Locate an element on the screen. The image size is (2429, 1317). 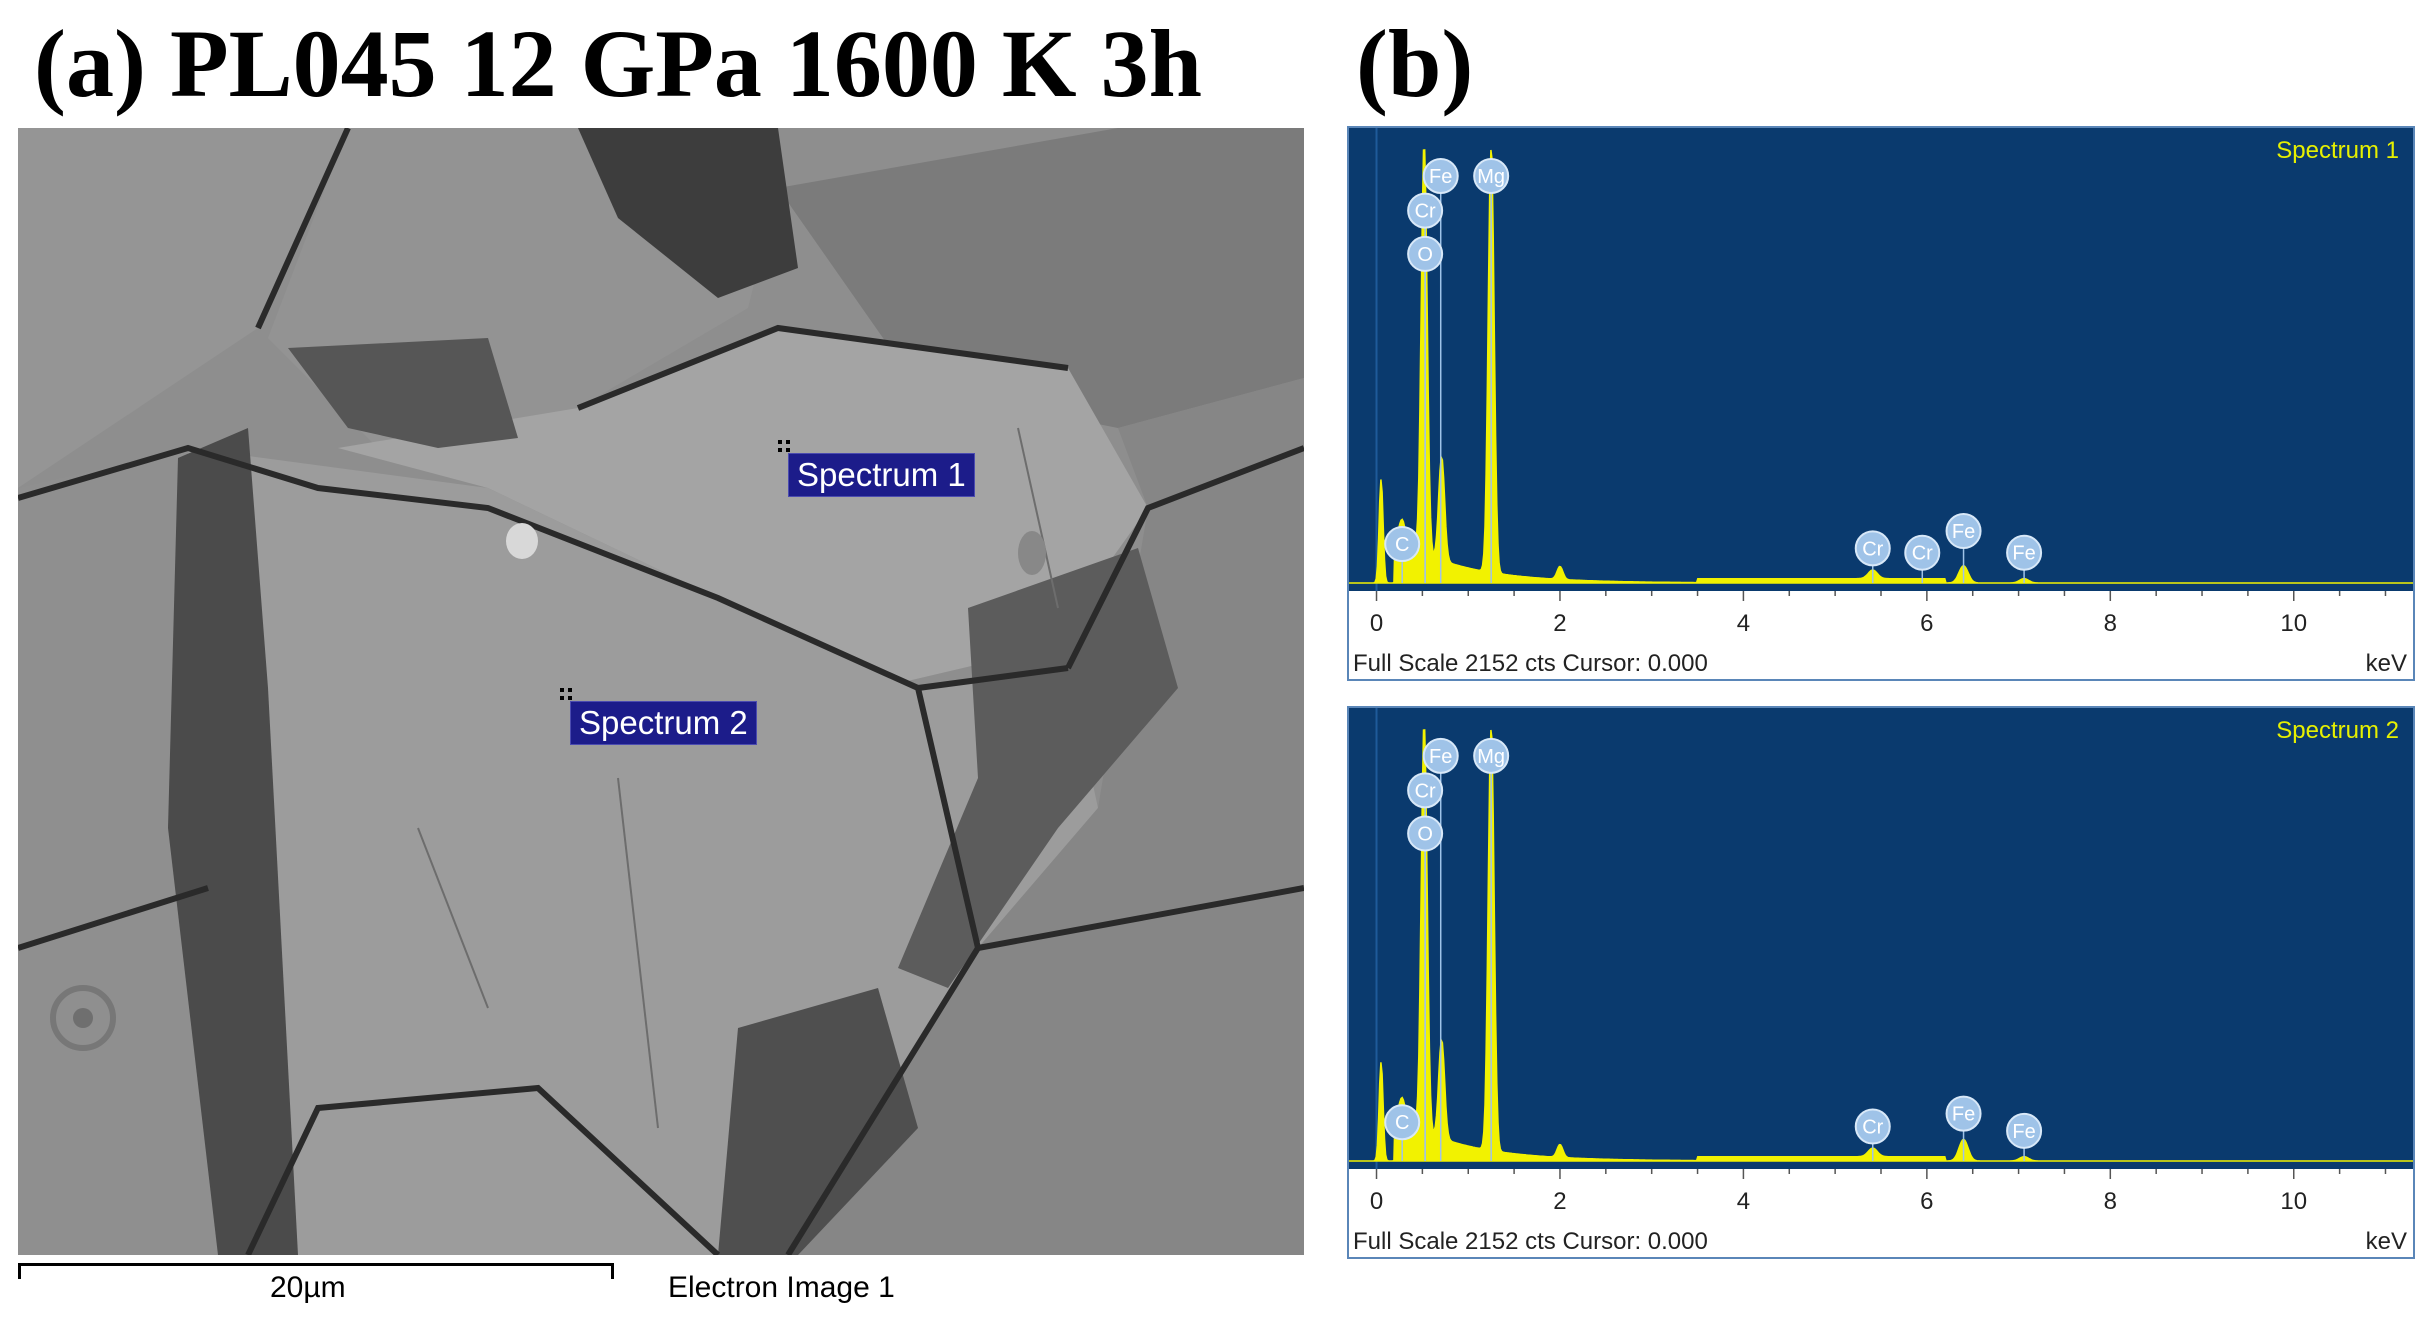
pit-center is located at coordinates (83, 1018).